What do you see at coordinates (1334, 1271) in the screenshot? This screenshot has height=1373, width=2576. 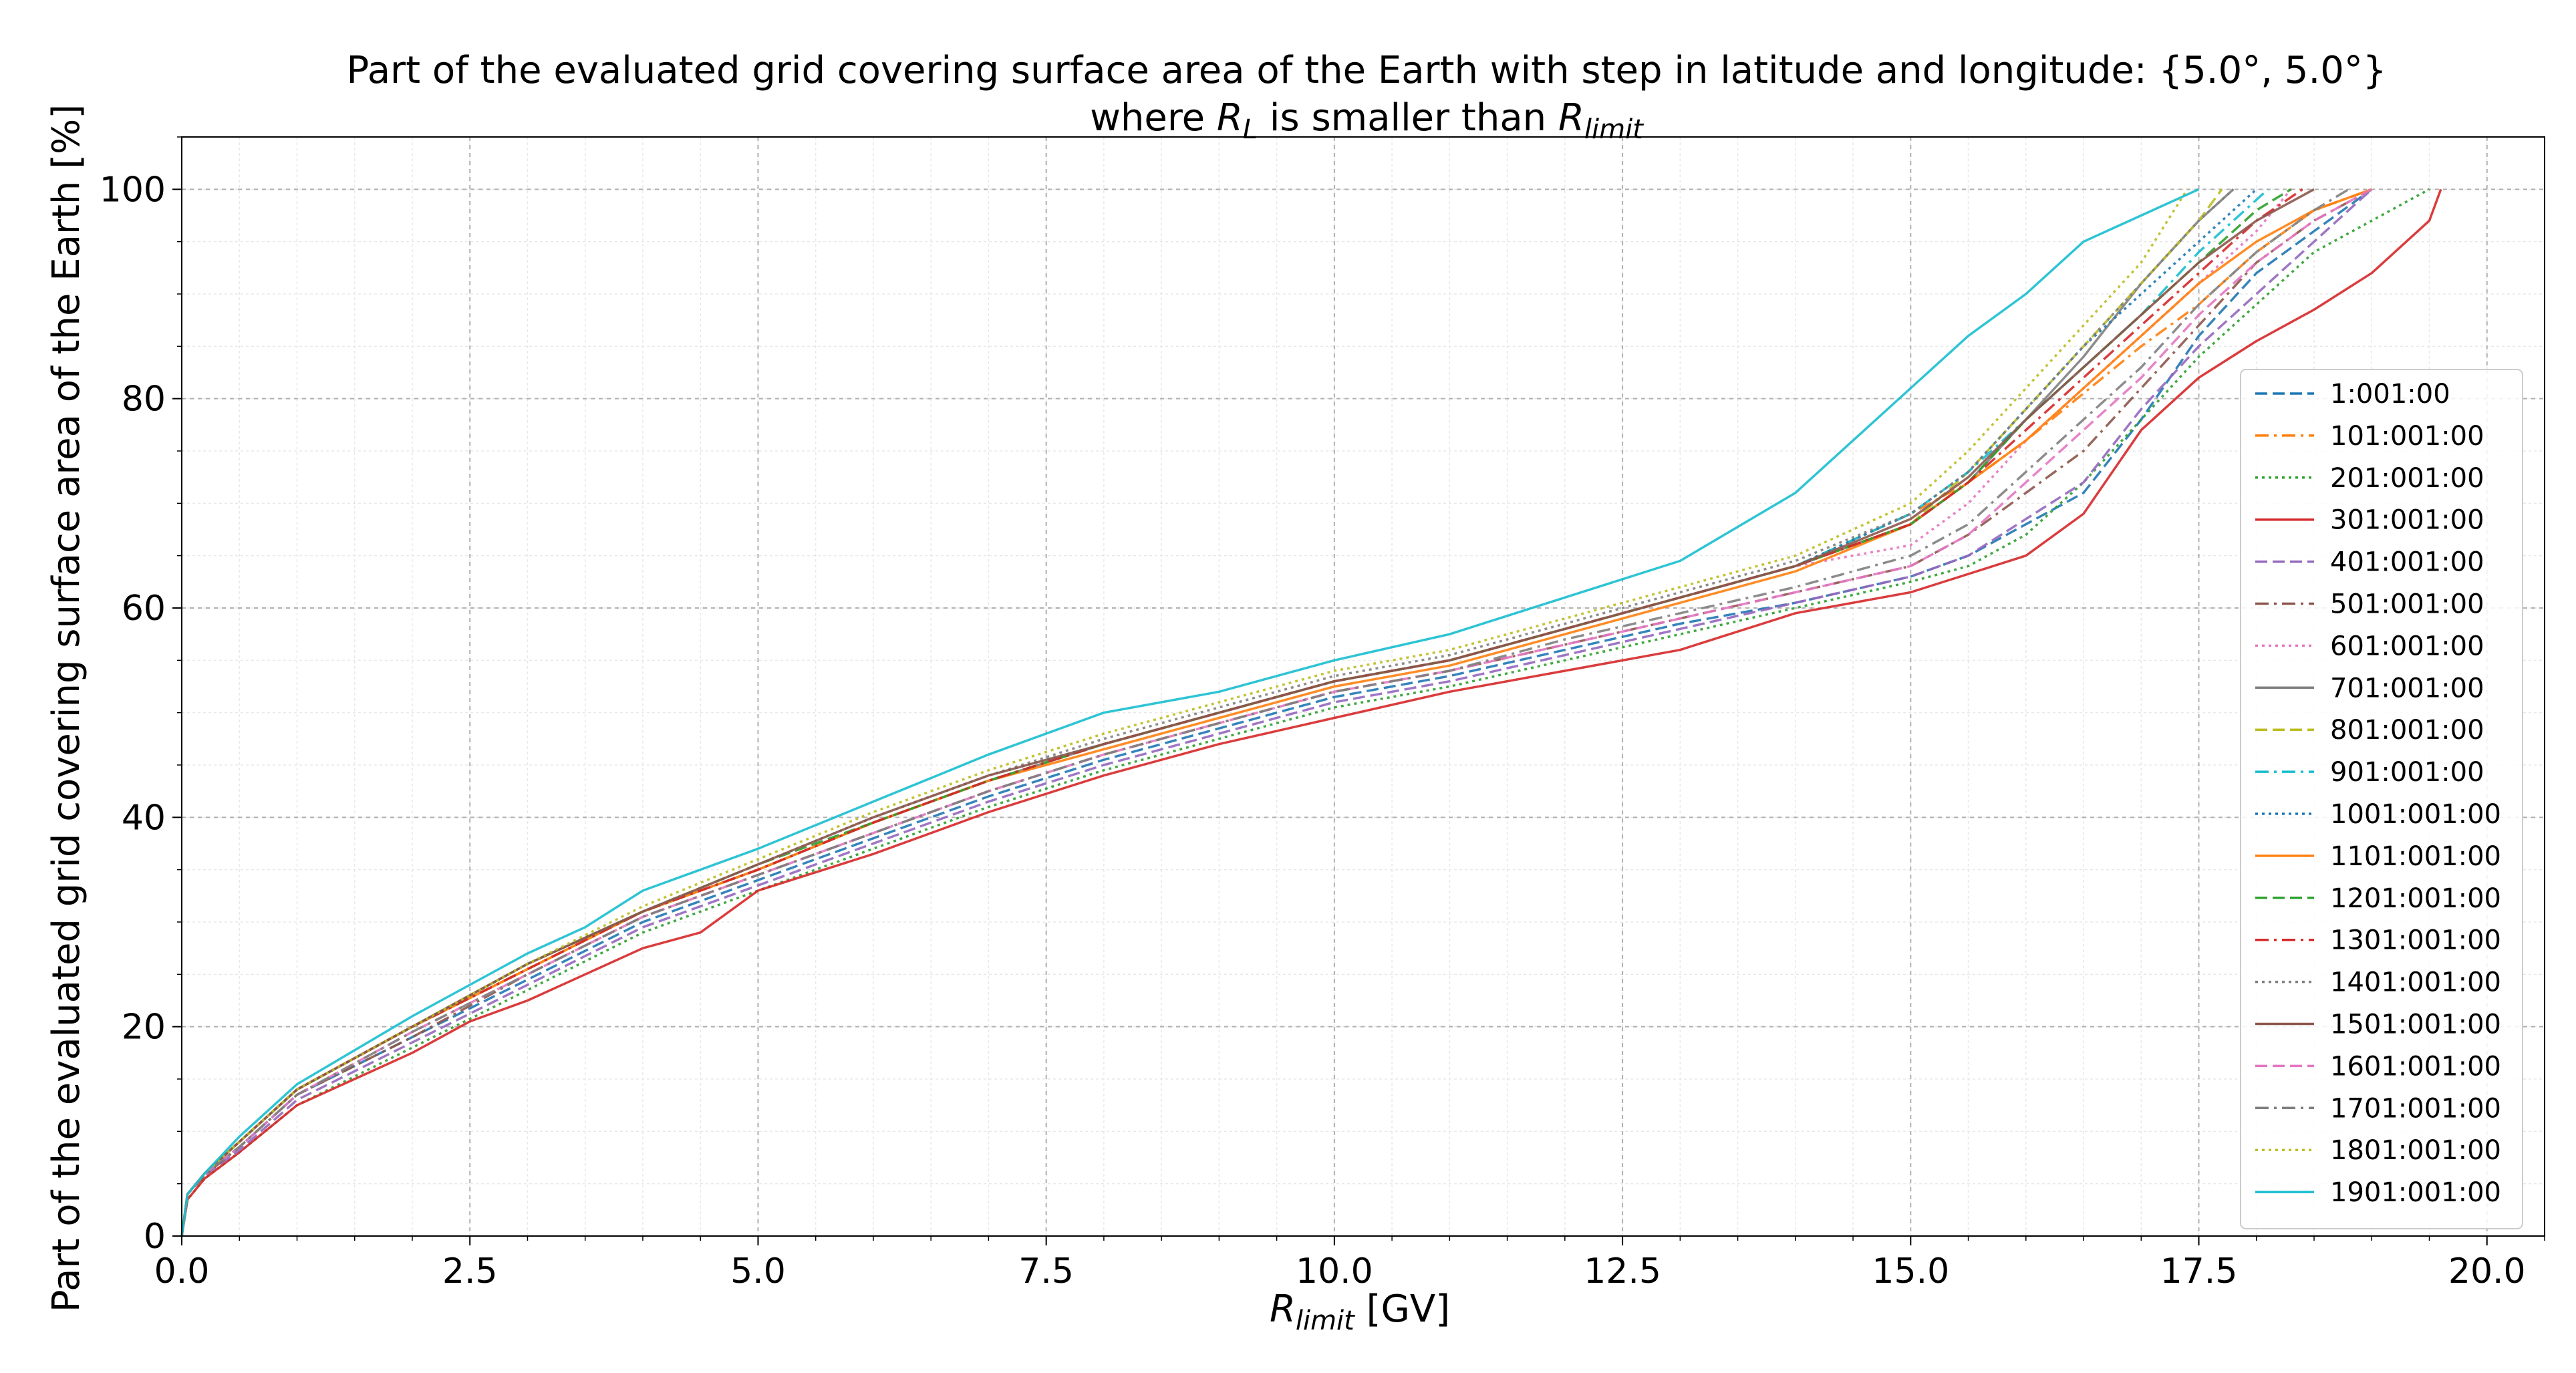 I see `x-tick-label: 10.0` at bounding box center [1334, 1271].